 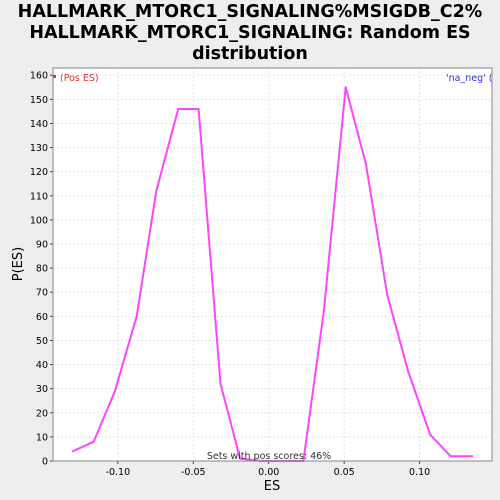 I want to click on legend-item-na-neg: 'na_neg' (, so click(x=469, y=78).